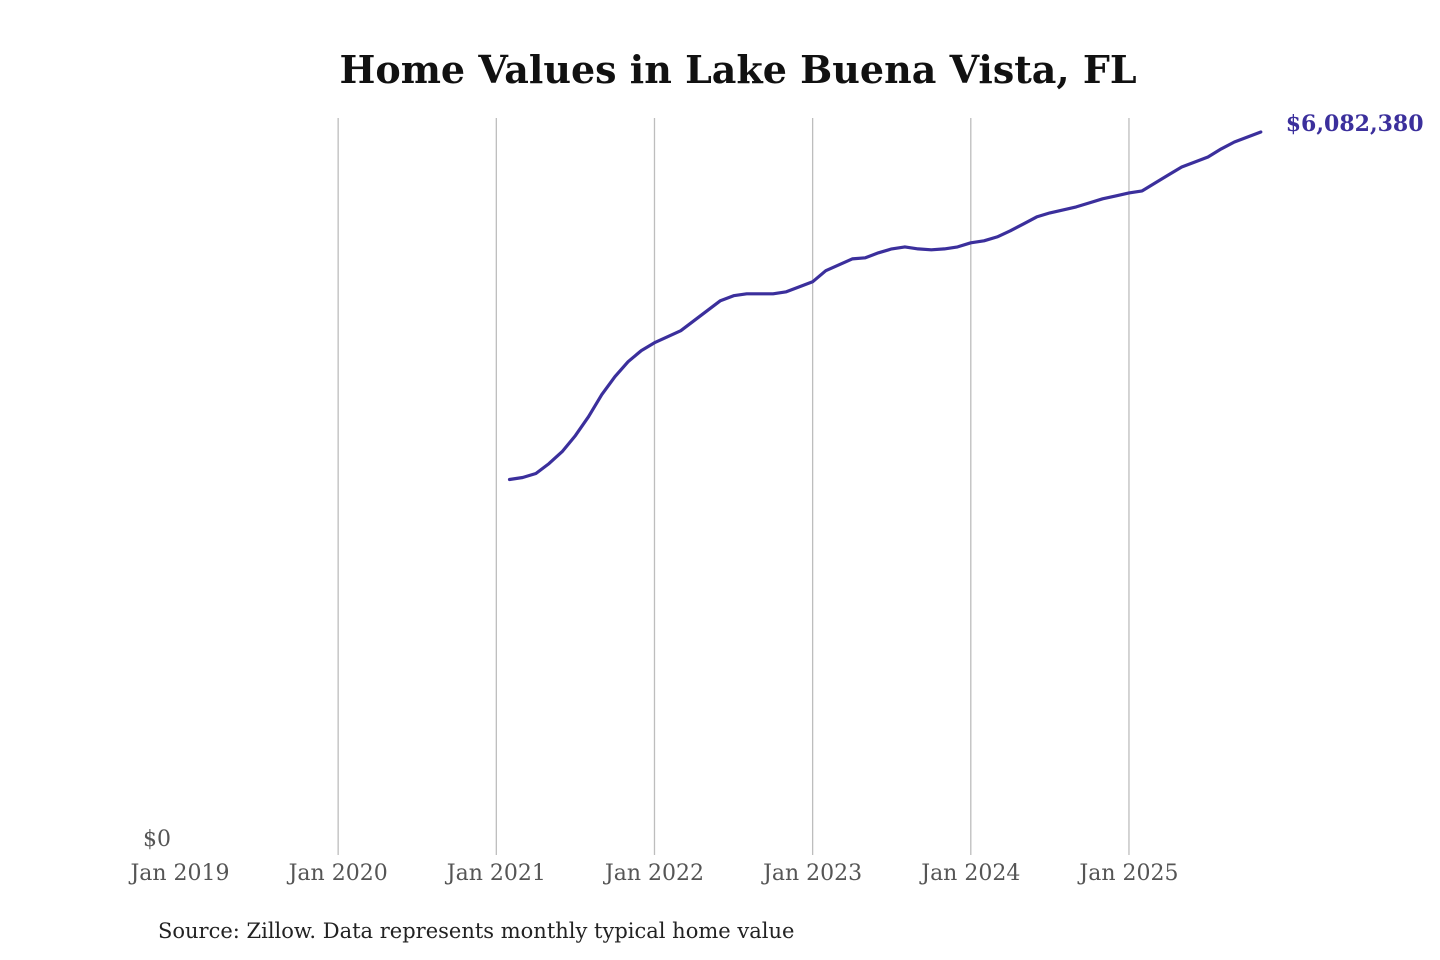 This screenshot has height=960, width=1440. What do you see at coordinates (157, 839) in the screenshot?
I see `y-tick-label: $0` at bounding box center [157, 839].